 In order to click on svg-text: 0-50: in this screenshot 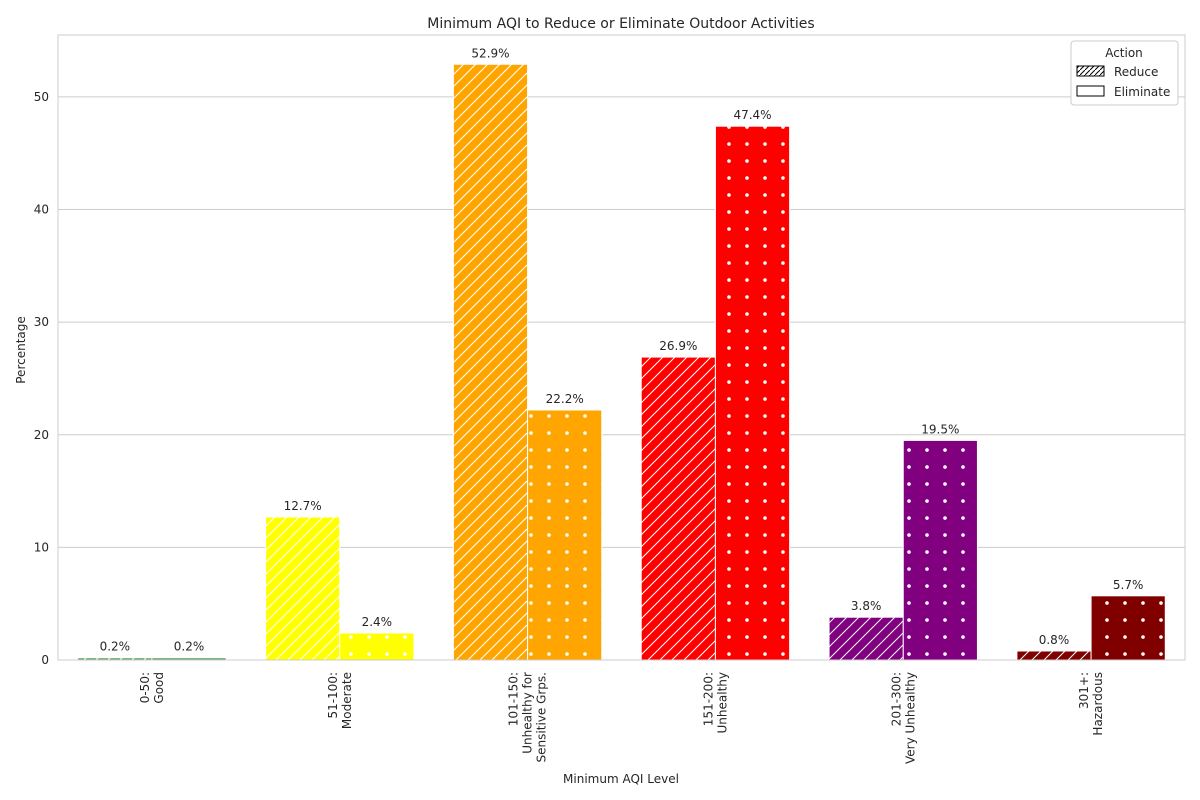, I will do `click(145, 687)`.